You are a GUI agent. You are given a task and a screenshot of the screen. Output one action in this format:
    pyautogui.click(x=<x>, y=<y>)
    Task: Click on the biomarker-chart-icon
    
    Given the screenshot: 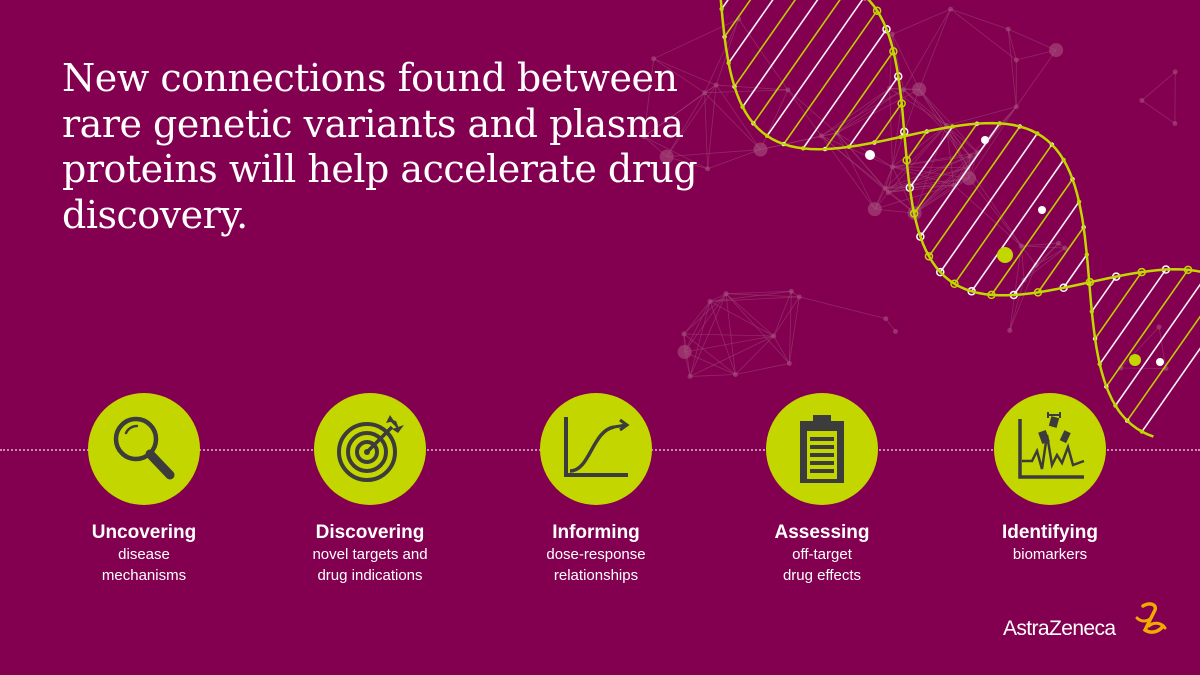 What is the action you would take?
    pyautogui.click(x=1051, y=445)
    